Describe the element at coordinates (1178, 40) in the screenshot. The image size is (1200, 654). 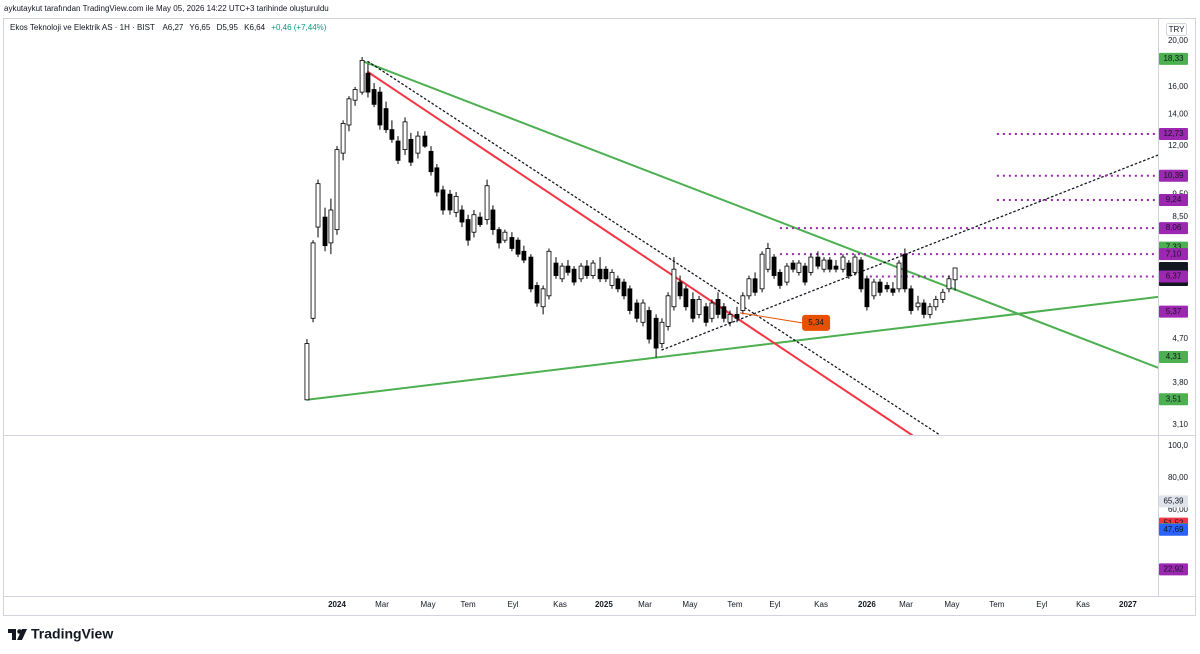
I see `y-tick-label: 20,00` at that location.